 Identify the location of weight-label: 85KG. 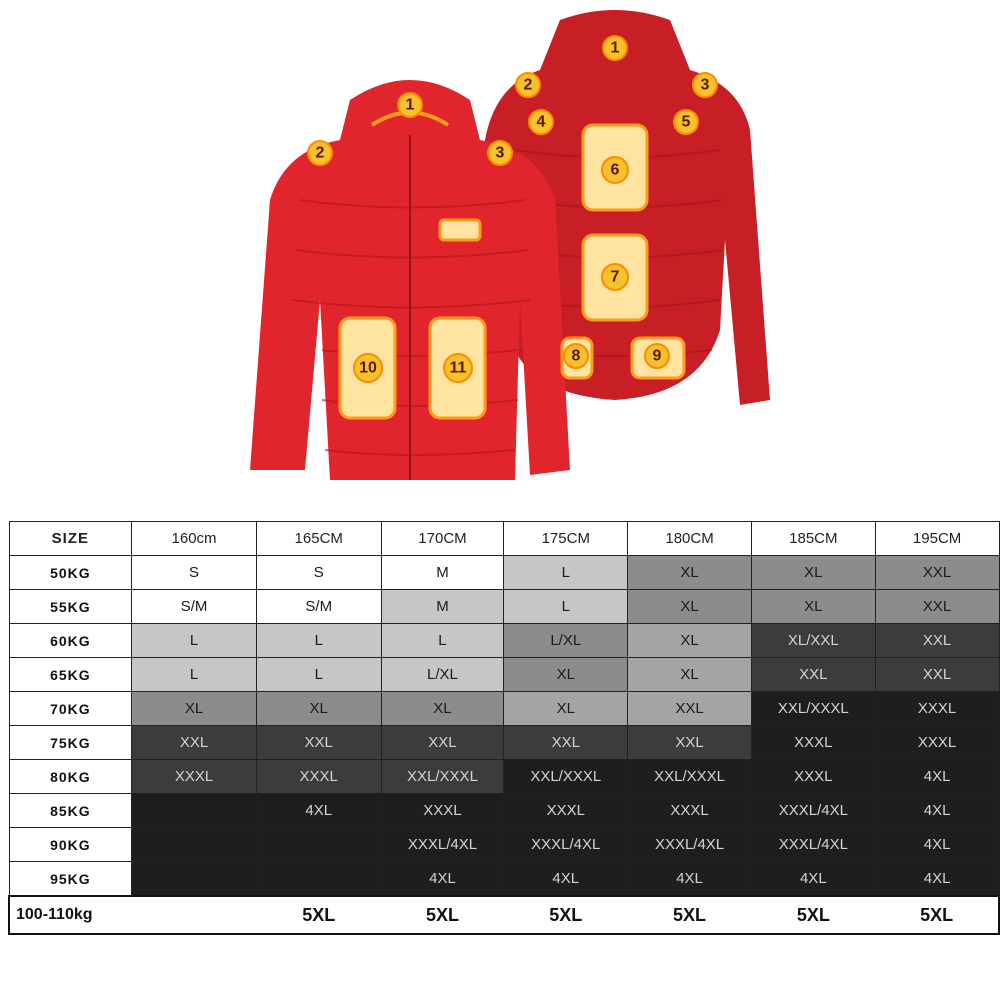
(70, 810).